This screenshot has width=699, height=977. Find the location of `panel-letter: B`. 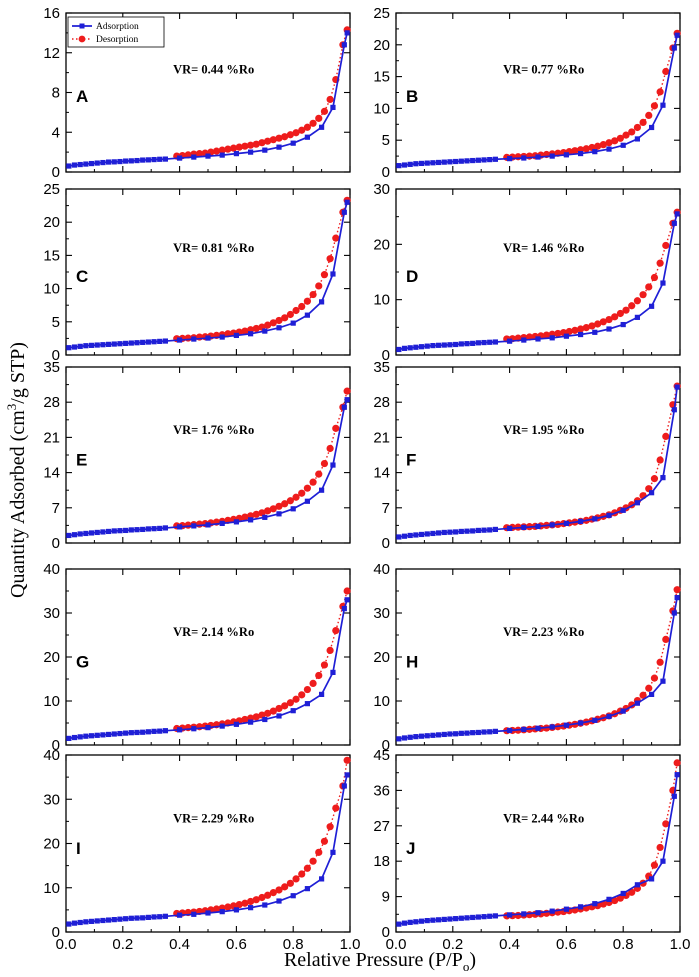

panel-letter: B is located at coordinates (412, 96).